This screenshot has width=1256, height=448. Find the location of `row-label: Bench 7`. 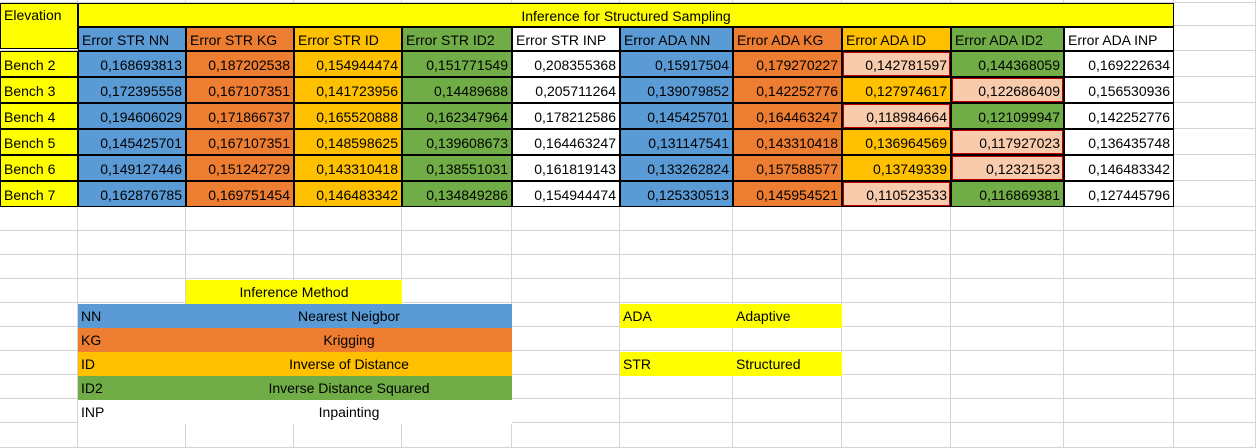

row-label: Bench 7 is located at coordinates (39, 194).